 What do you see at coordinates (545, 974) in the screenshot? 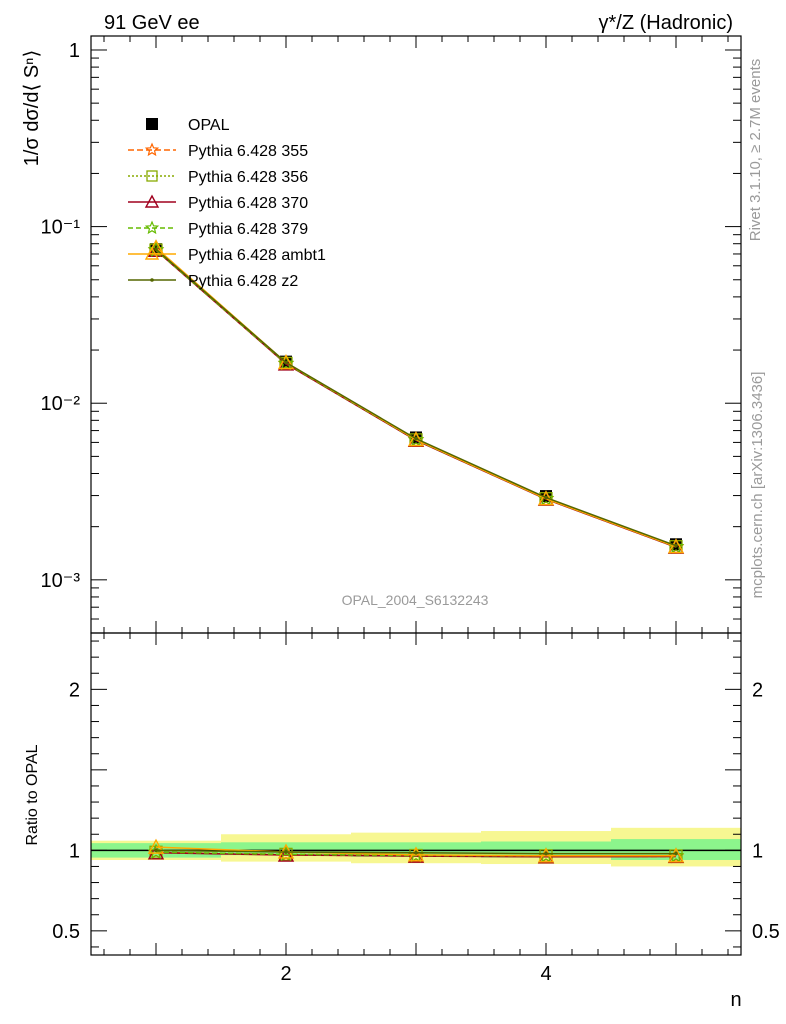
I see `x-tick-label: 4` at bounding box center [545, 974].